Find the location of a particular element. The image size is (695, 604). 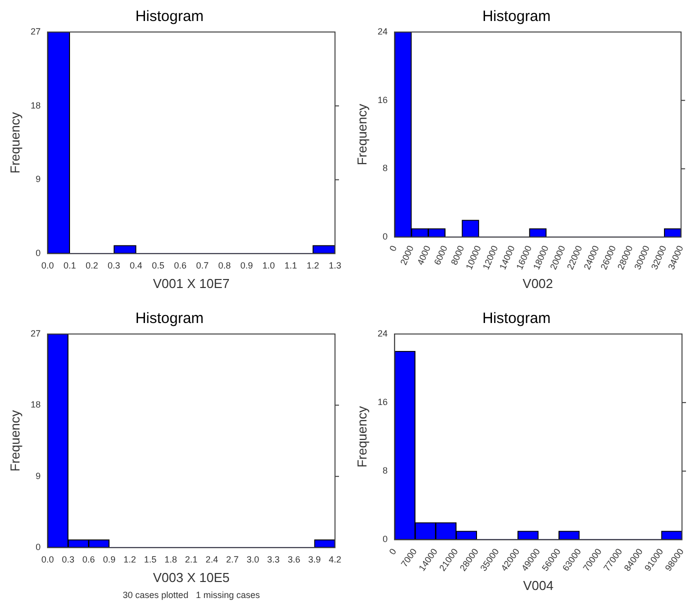

x-tick-label: 2.7 is located at coordinates (232, 559).